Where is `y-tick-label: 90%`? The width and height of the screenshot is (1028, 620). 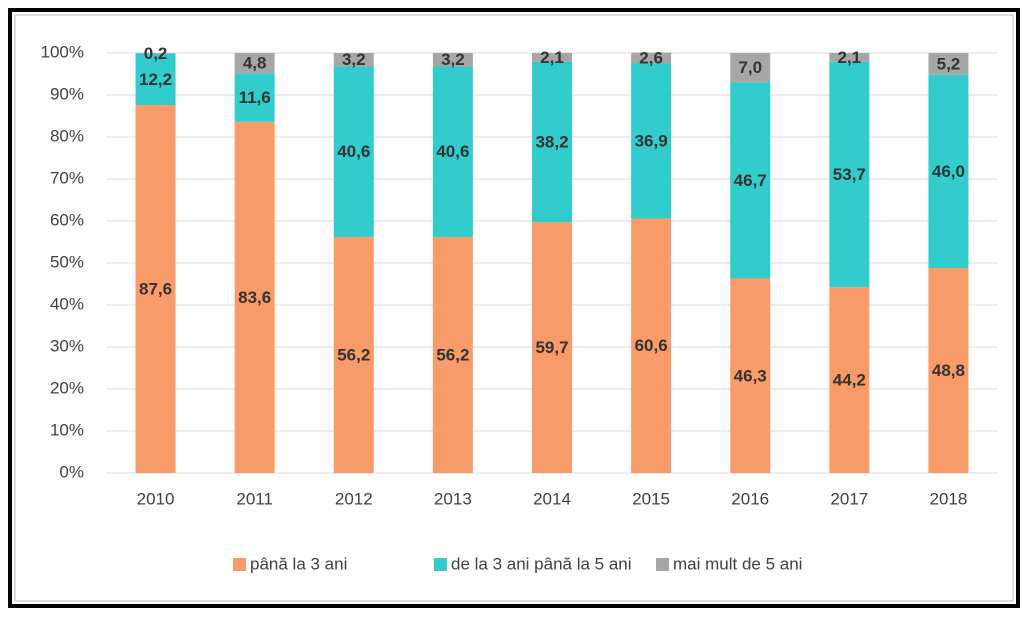 y-tick-label: 90% is located at coordinates (67, 93).